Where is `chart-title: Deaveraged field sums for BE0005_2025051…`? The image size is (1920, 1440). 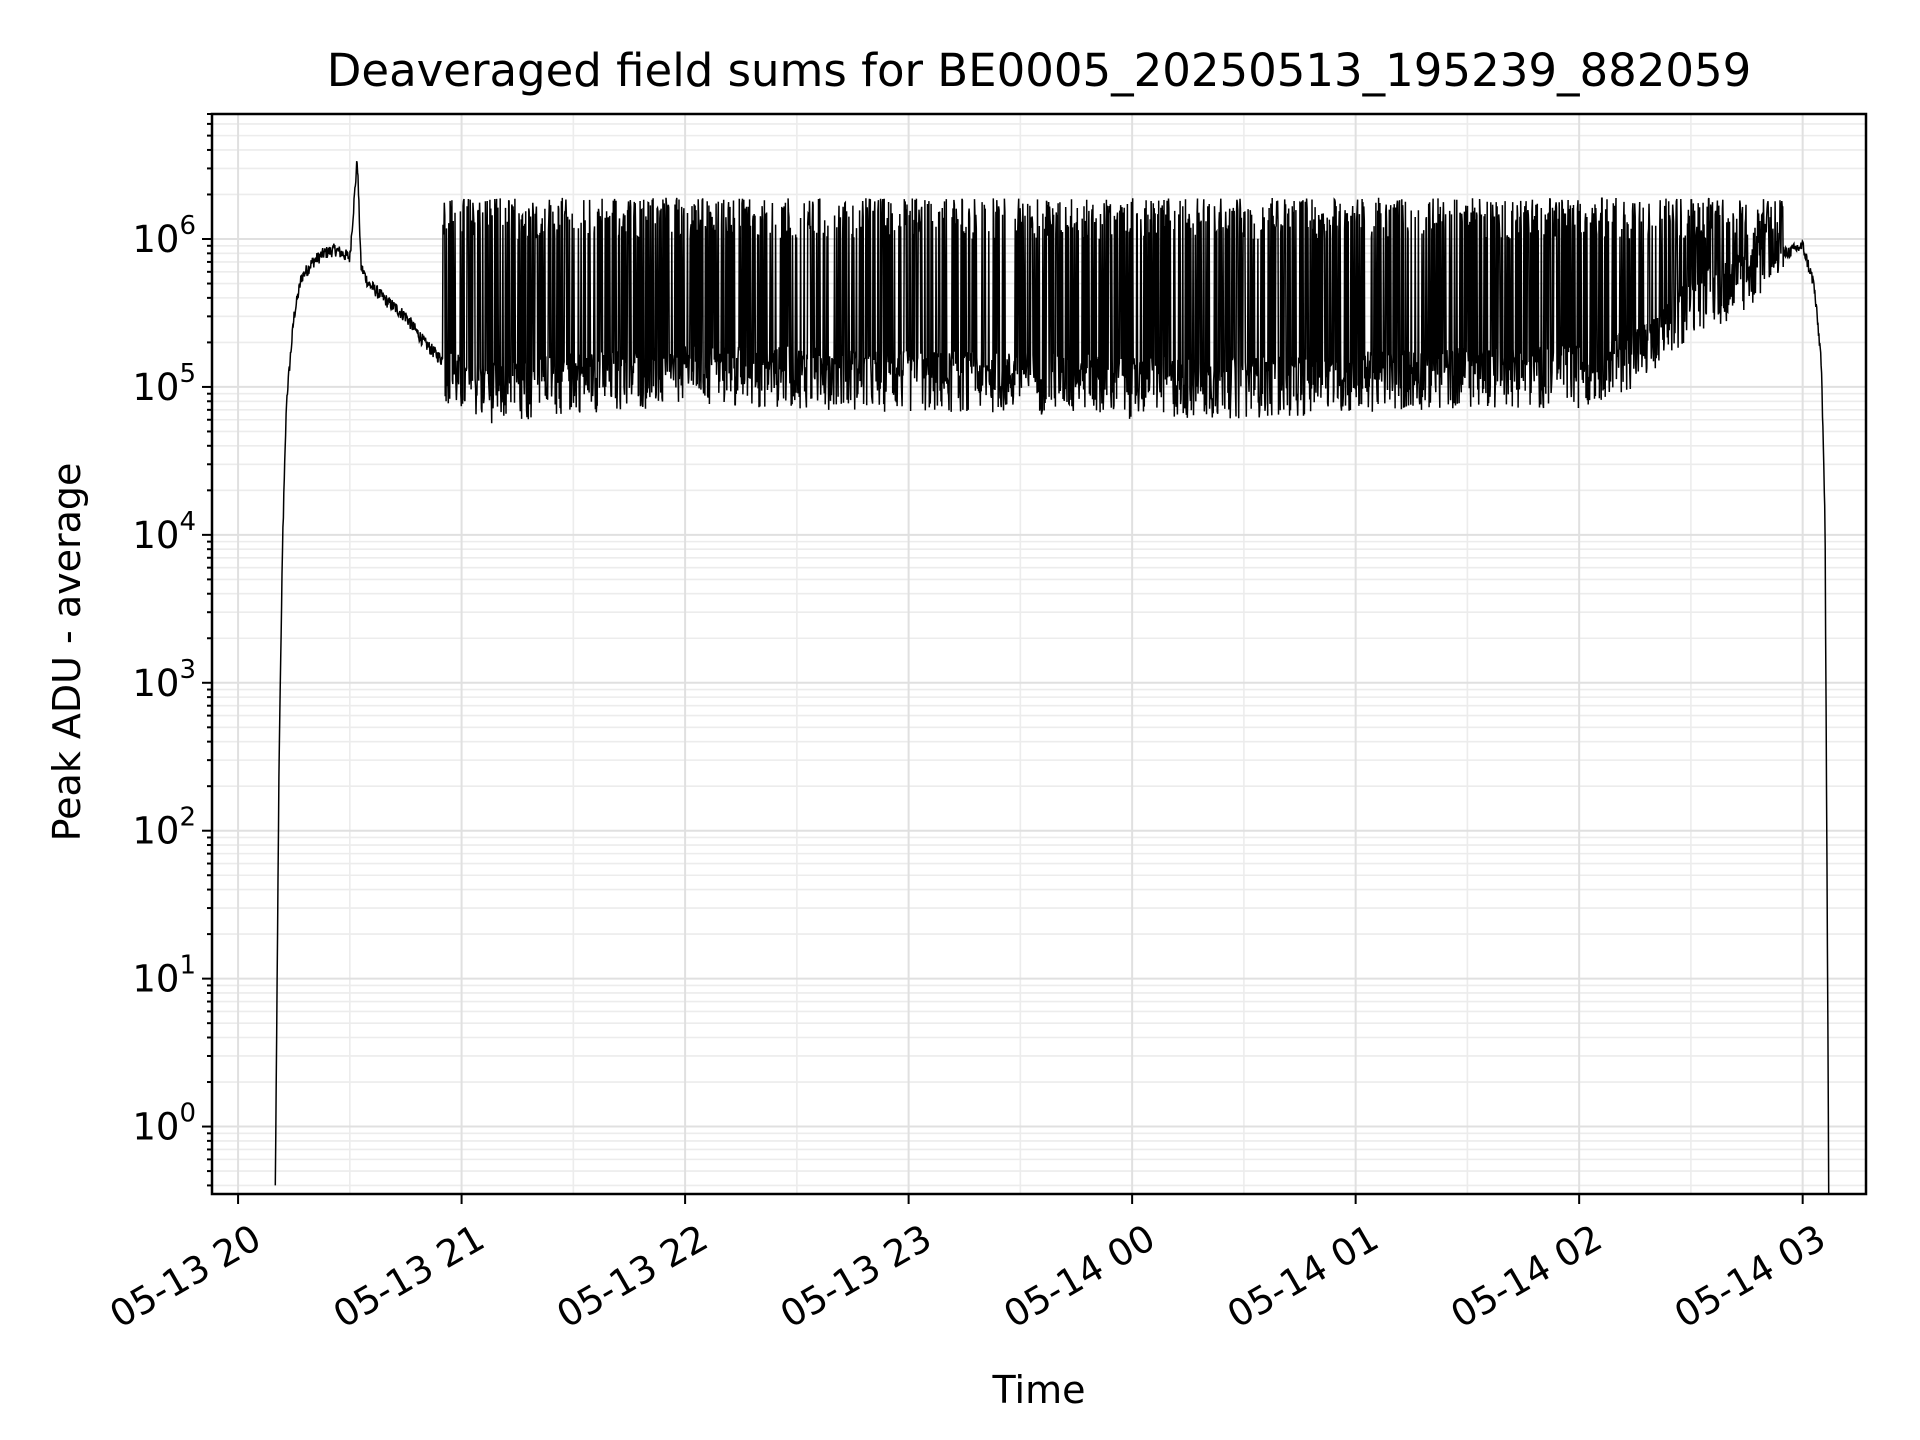 chart-title: Deaveraged field sums for BE0005_2025051… is located at coordinates (1039, 70).